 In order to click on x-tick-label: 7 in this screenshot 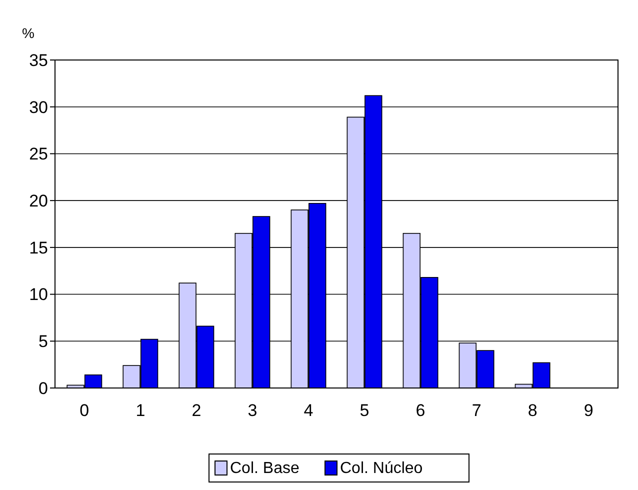, I will do `click(477, 410)`.